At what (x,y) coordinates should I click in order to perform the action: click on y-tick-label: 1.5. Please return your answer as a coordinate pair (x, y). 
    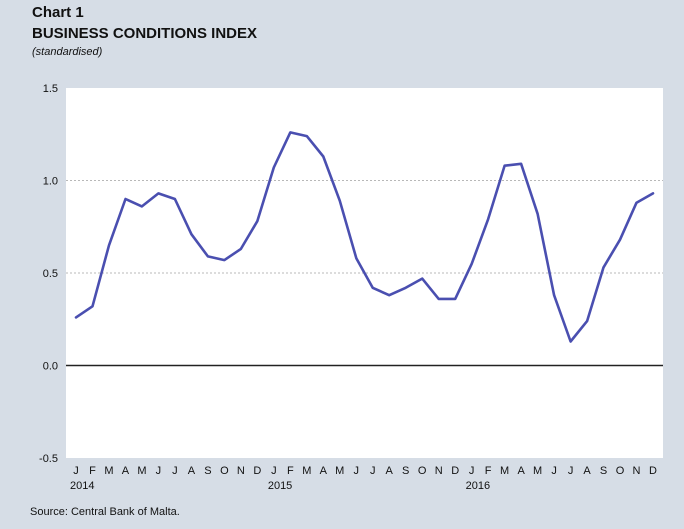
    Looking at the image, I should click on (50, 89).